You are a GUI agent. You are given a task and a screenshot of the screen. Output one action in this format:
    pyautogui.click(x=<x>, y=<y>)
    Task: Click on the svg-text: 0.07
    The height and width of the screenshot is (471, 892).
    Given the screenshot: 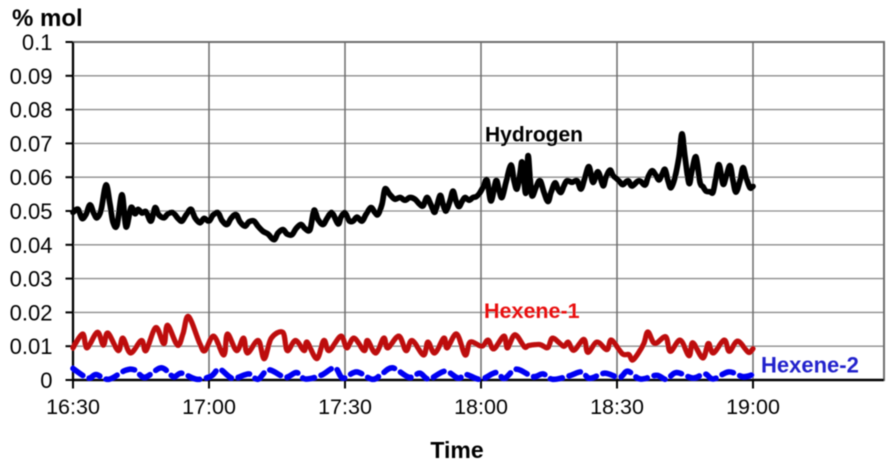 What is the action you would take?
    pyautogui.click(x=31, y=143)
    